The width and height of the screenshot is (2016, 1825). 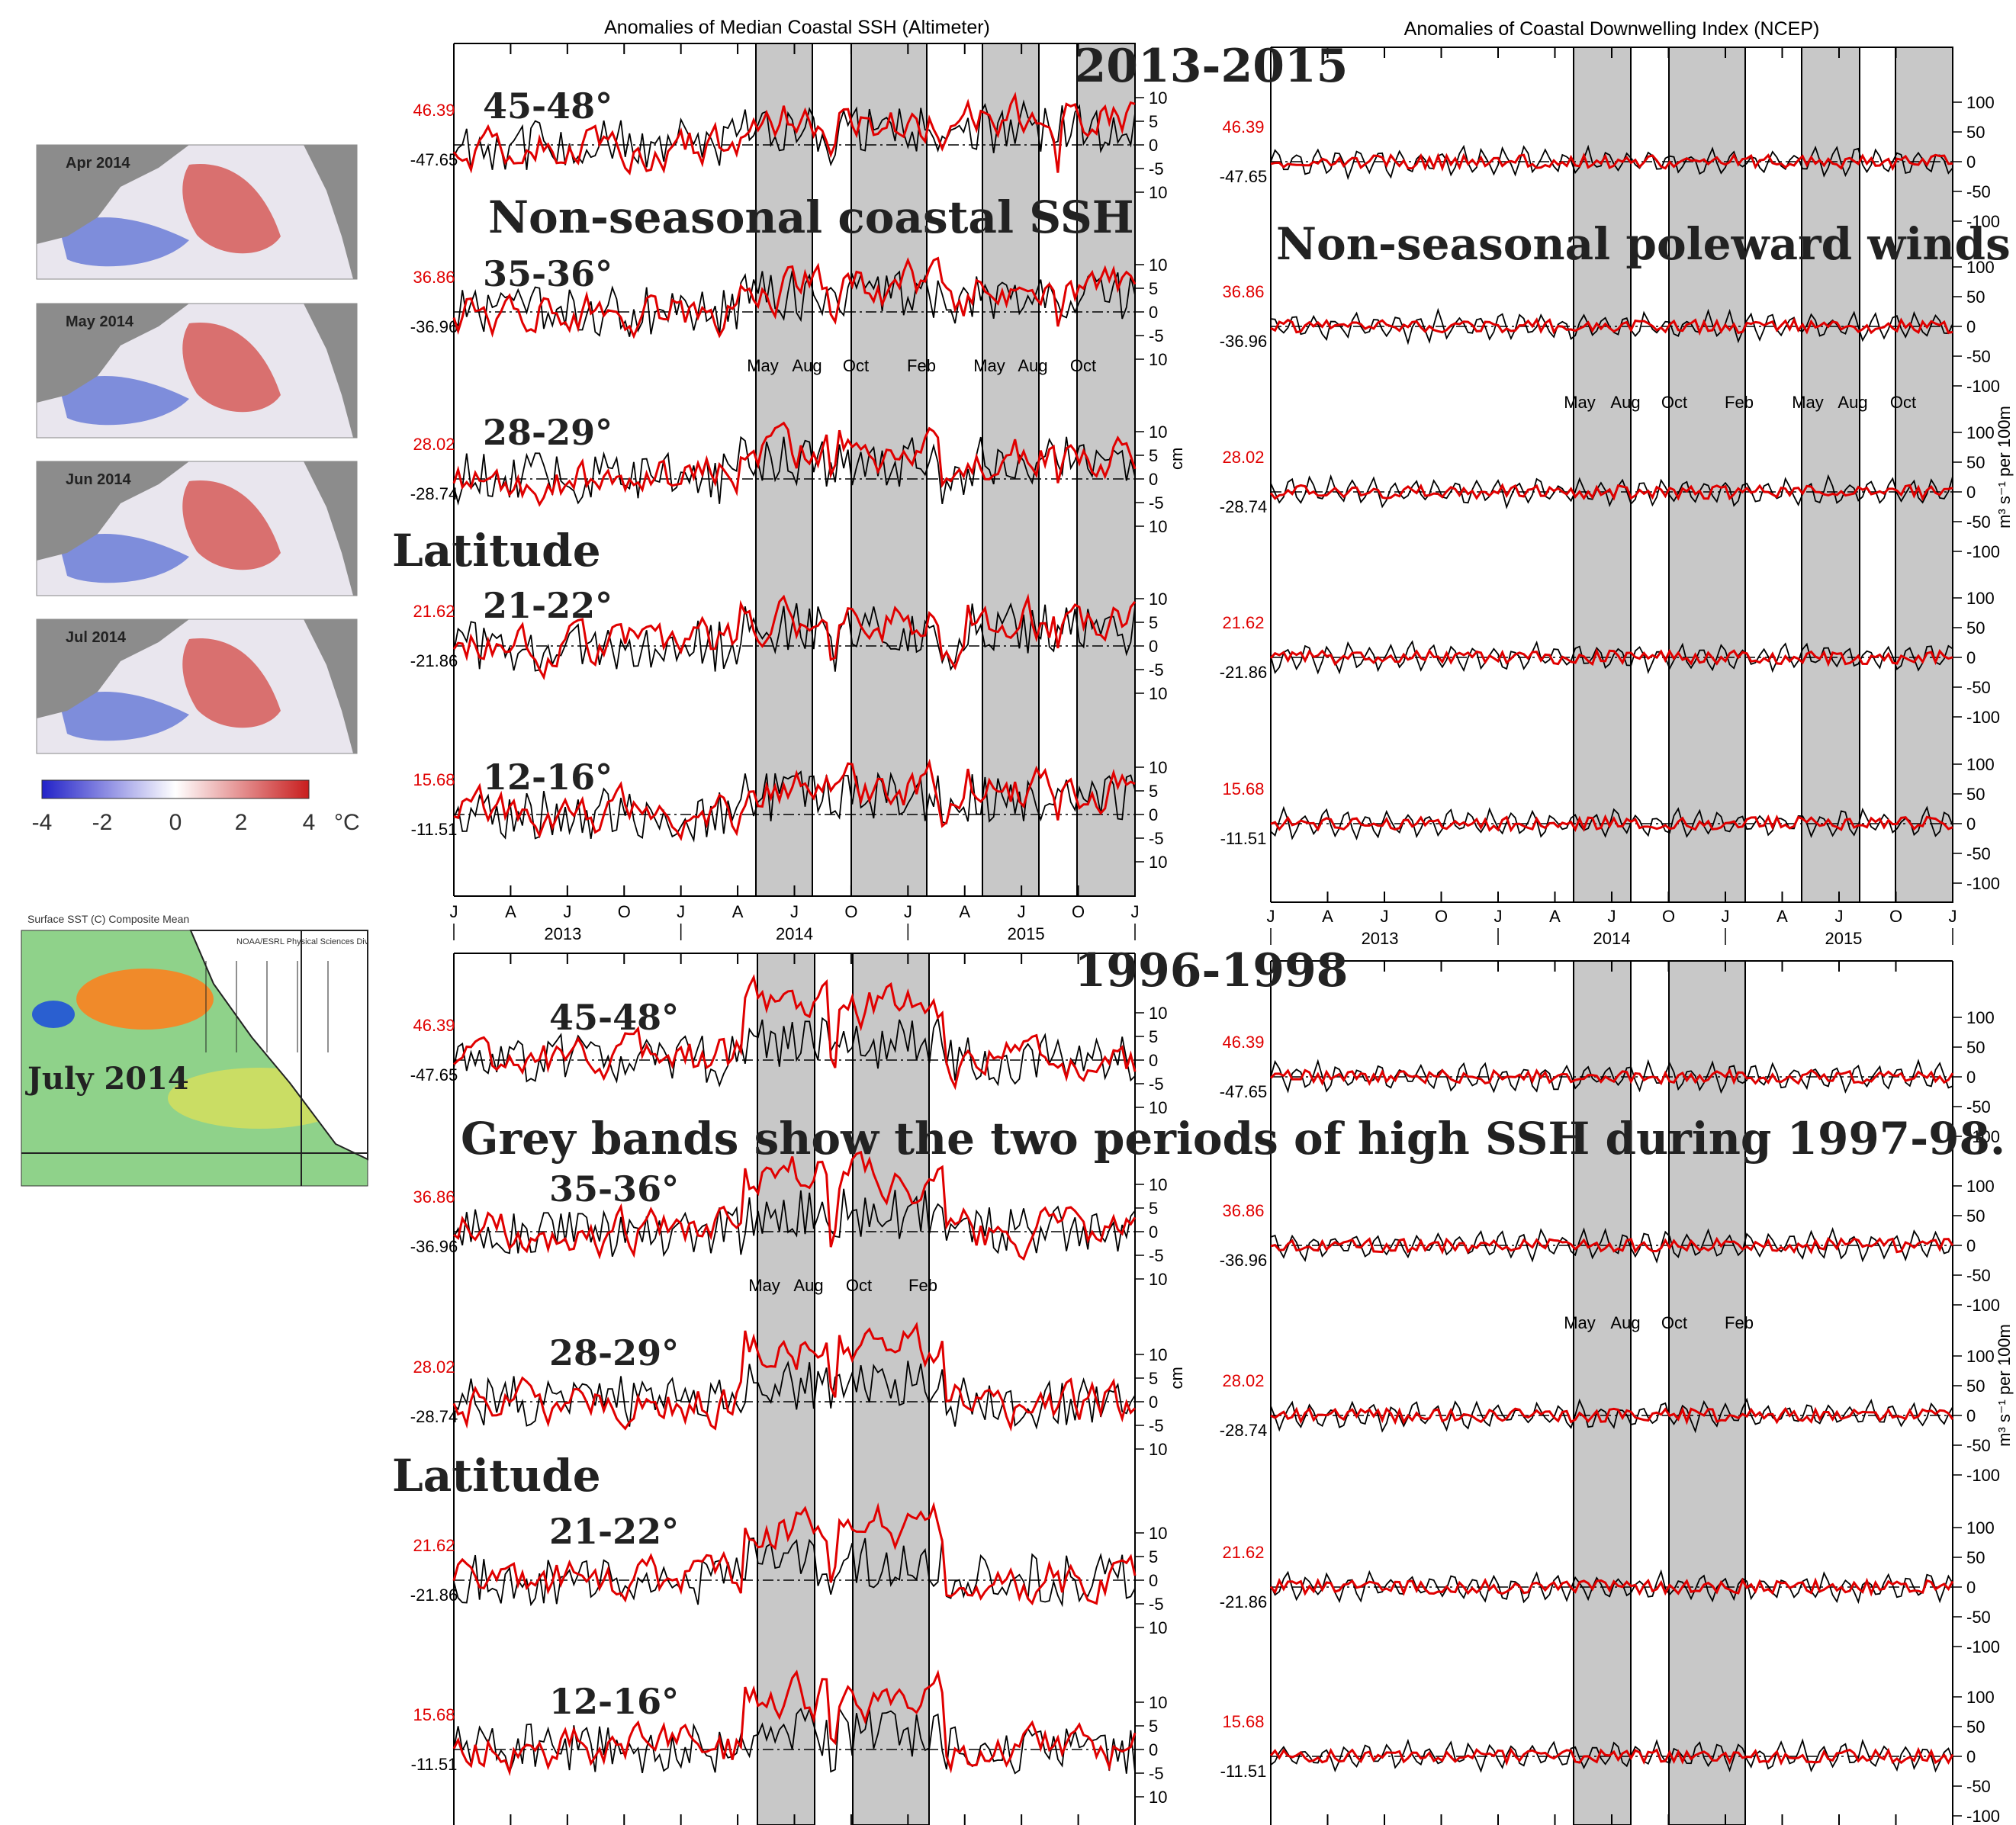 What do you see at coordinates (197, 528) in the screenshot?
I see `anomaly-map: Jun 2014` at bounding box center [197, 528].